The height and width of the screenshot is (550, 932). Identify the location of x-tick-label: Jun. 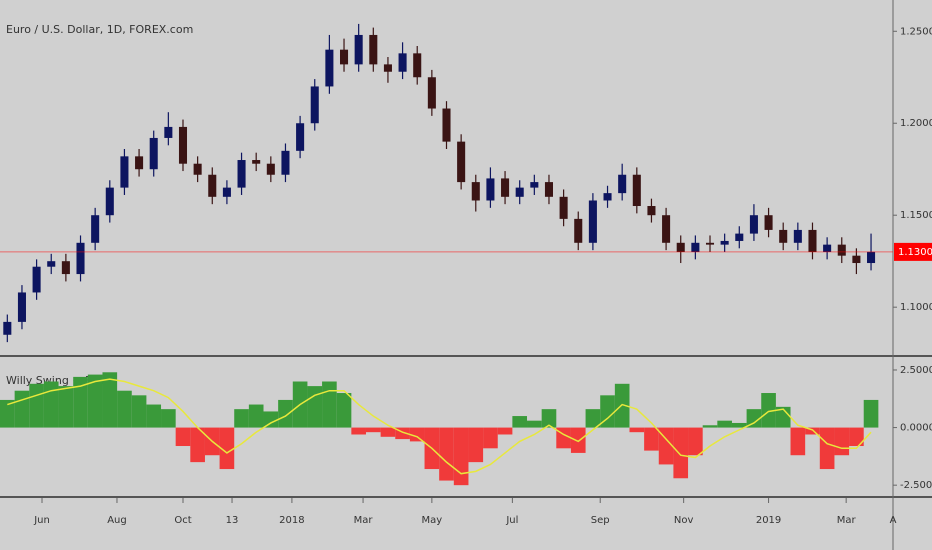
(41, 520).